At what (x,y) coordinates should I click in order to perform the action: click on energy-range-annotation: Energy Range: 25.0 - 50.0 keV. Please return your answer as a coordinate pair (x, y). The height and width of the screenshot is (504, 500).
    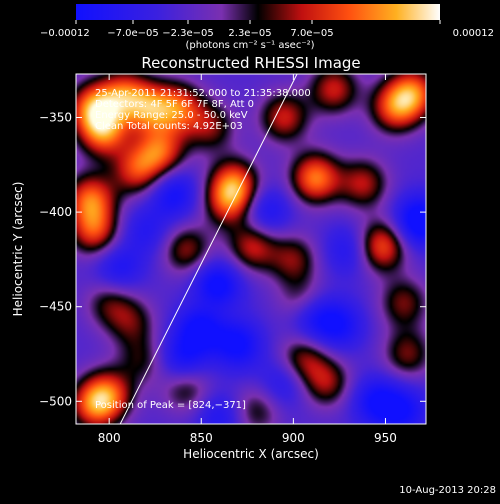
    Looking at the image, I should click on (171, 115).